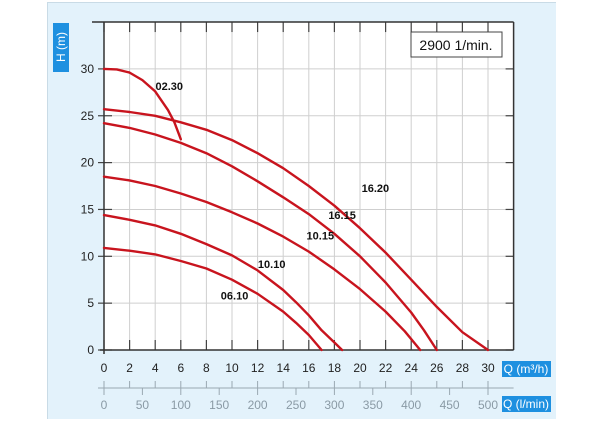  I want to click on x-tick-label: 18, so click(335, 368).